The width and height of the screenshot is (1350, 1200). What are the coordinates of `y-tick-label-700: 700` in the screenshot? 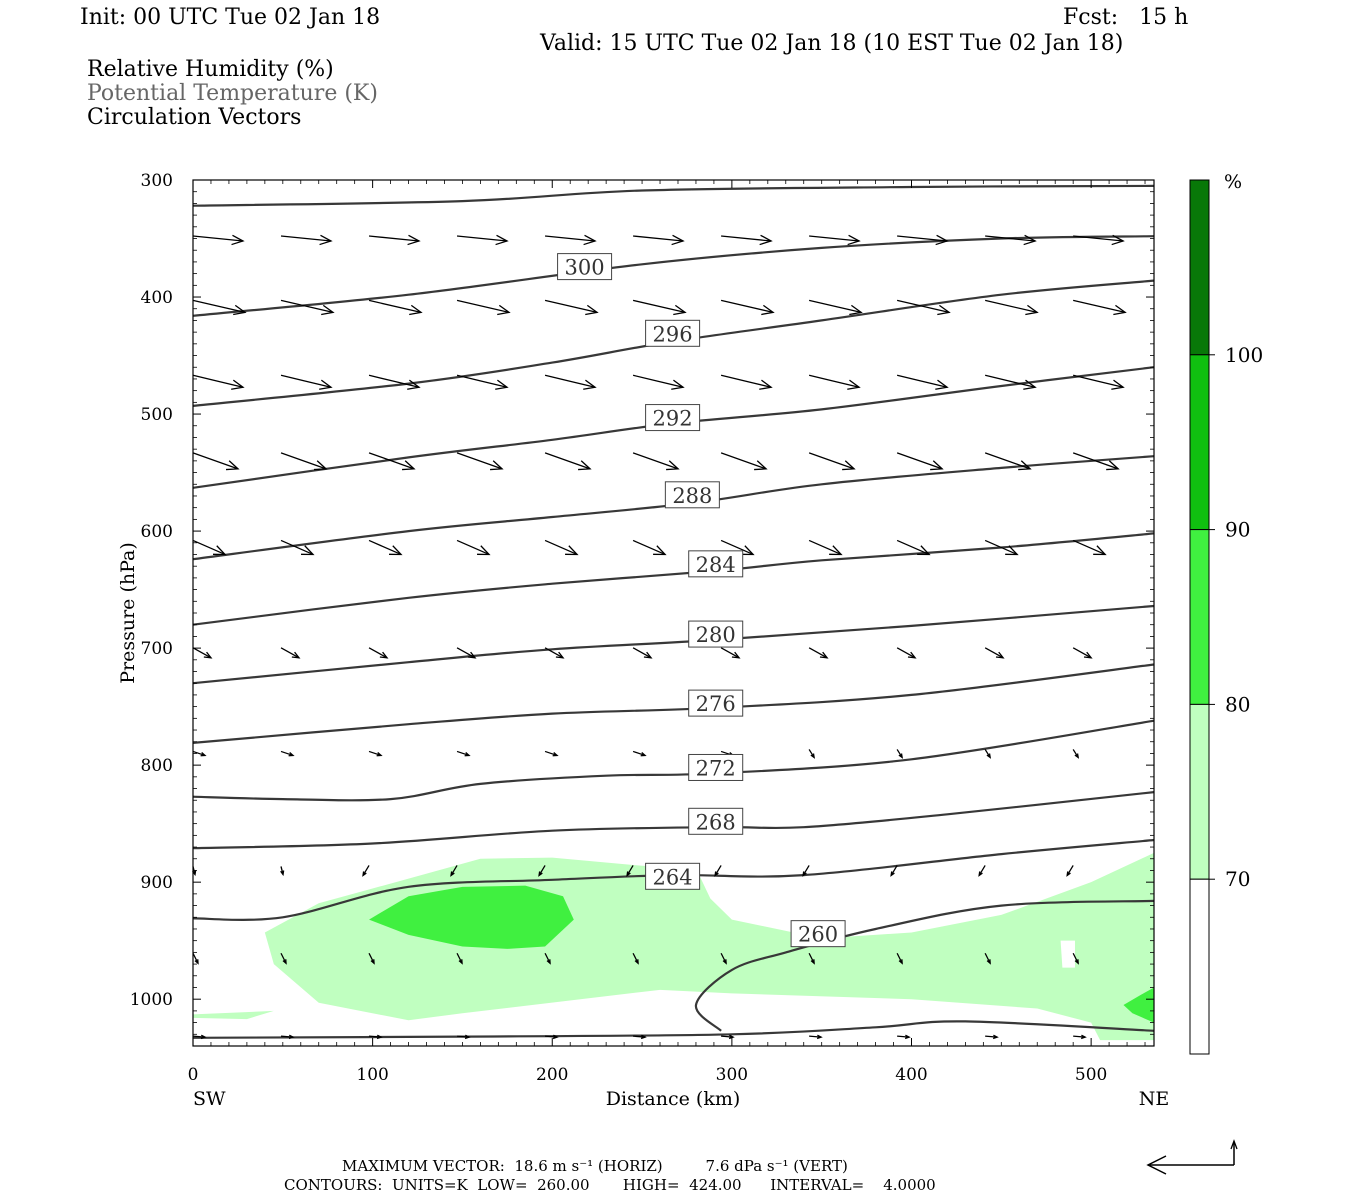 It's located at (157, 649).